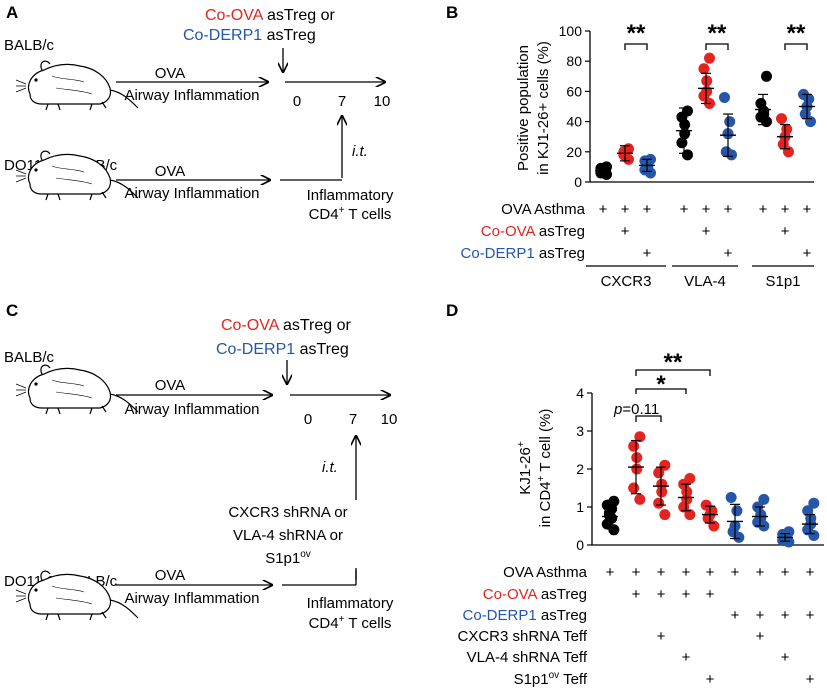 The width and height of the screenshot is (827, 693). I want to click on treg-label-line2: Co-DERP1 asTreg, so click(249, 35).